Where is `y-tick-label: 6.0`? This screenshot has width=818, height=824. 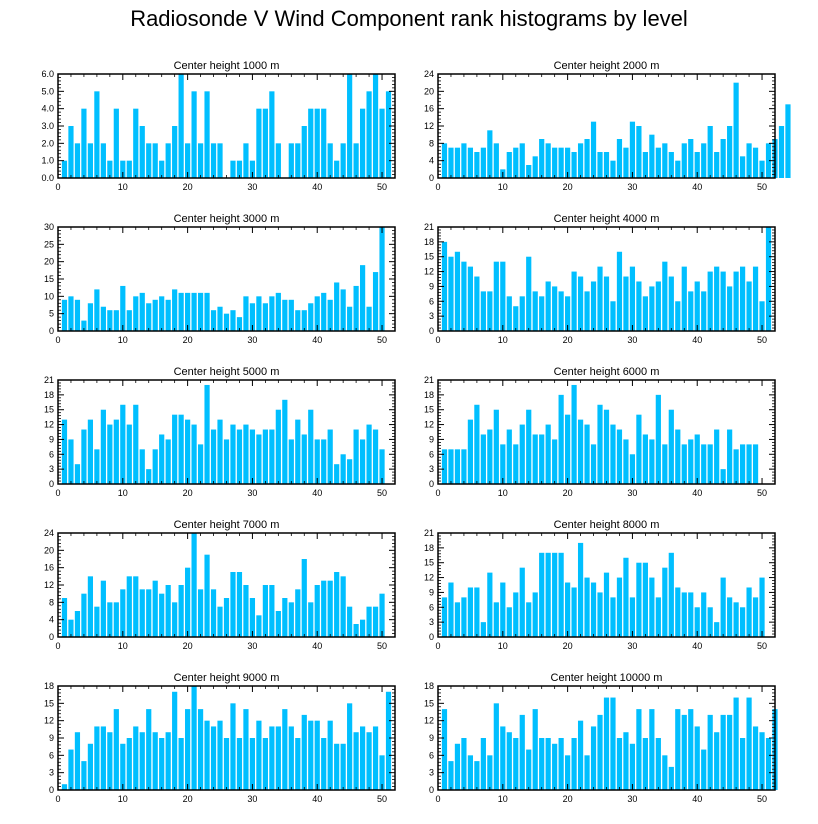
y-tick-label: 6.0 is located at coordinates (47, 74).